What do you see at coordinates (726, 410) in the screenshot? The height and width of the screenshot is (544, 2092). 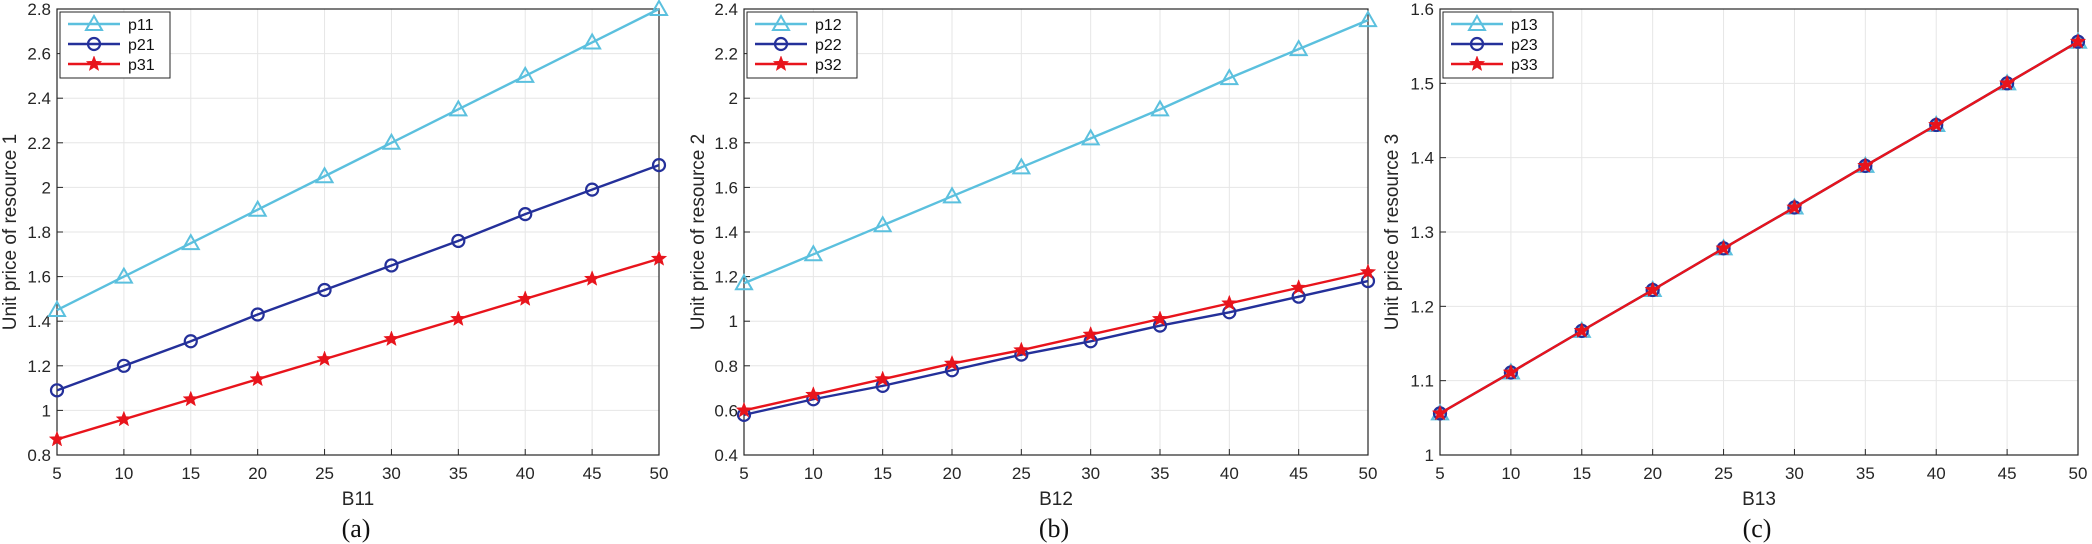 I see `y-tick-label: 0.6` at bounding box center [726, 410].